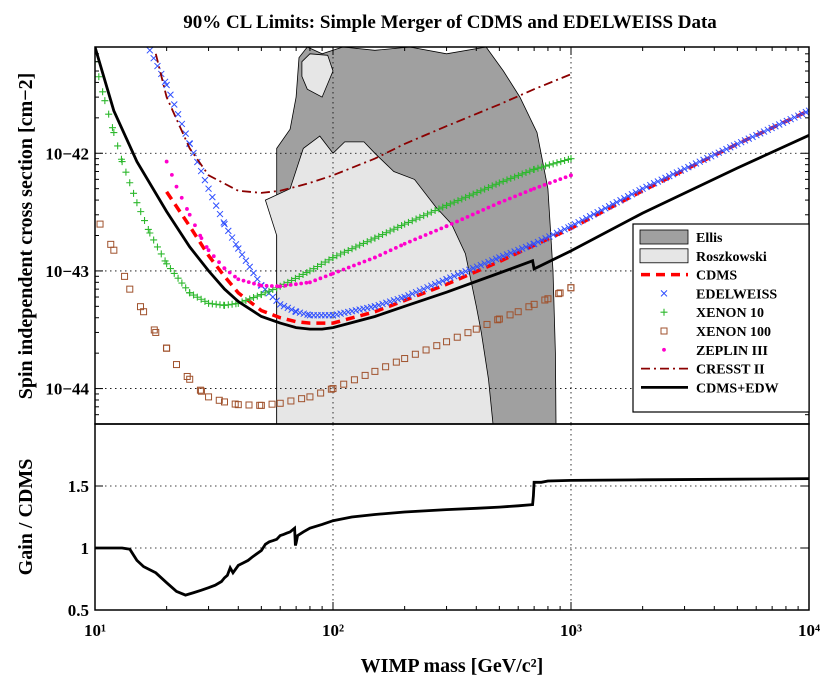 The image size is (830, 688). I want to click on y-tick-label-2: 10−42, so click(67, 153).